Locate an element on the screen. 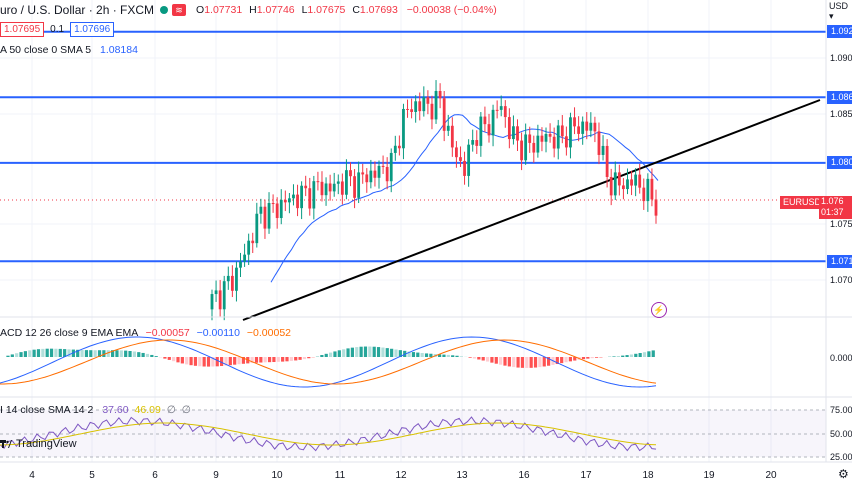 The height and width of the screenshot is (485, 852). currency-selector: USD ▾ is located at coordinates (840, 11).